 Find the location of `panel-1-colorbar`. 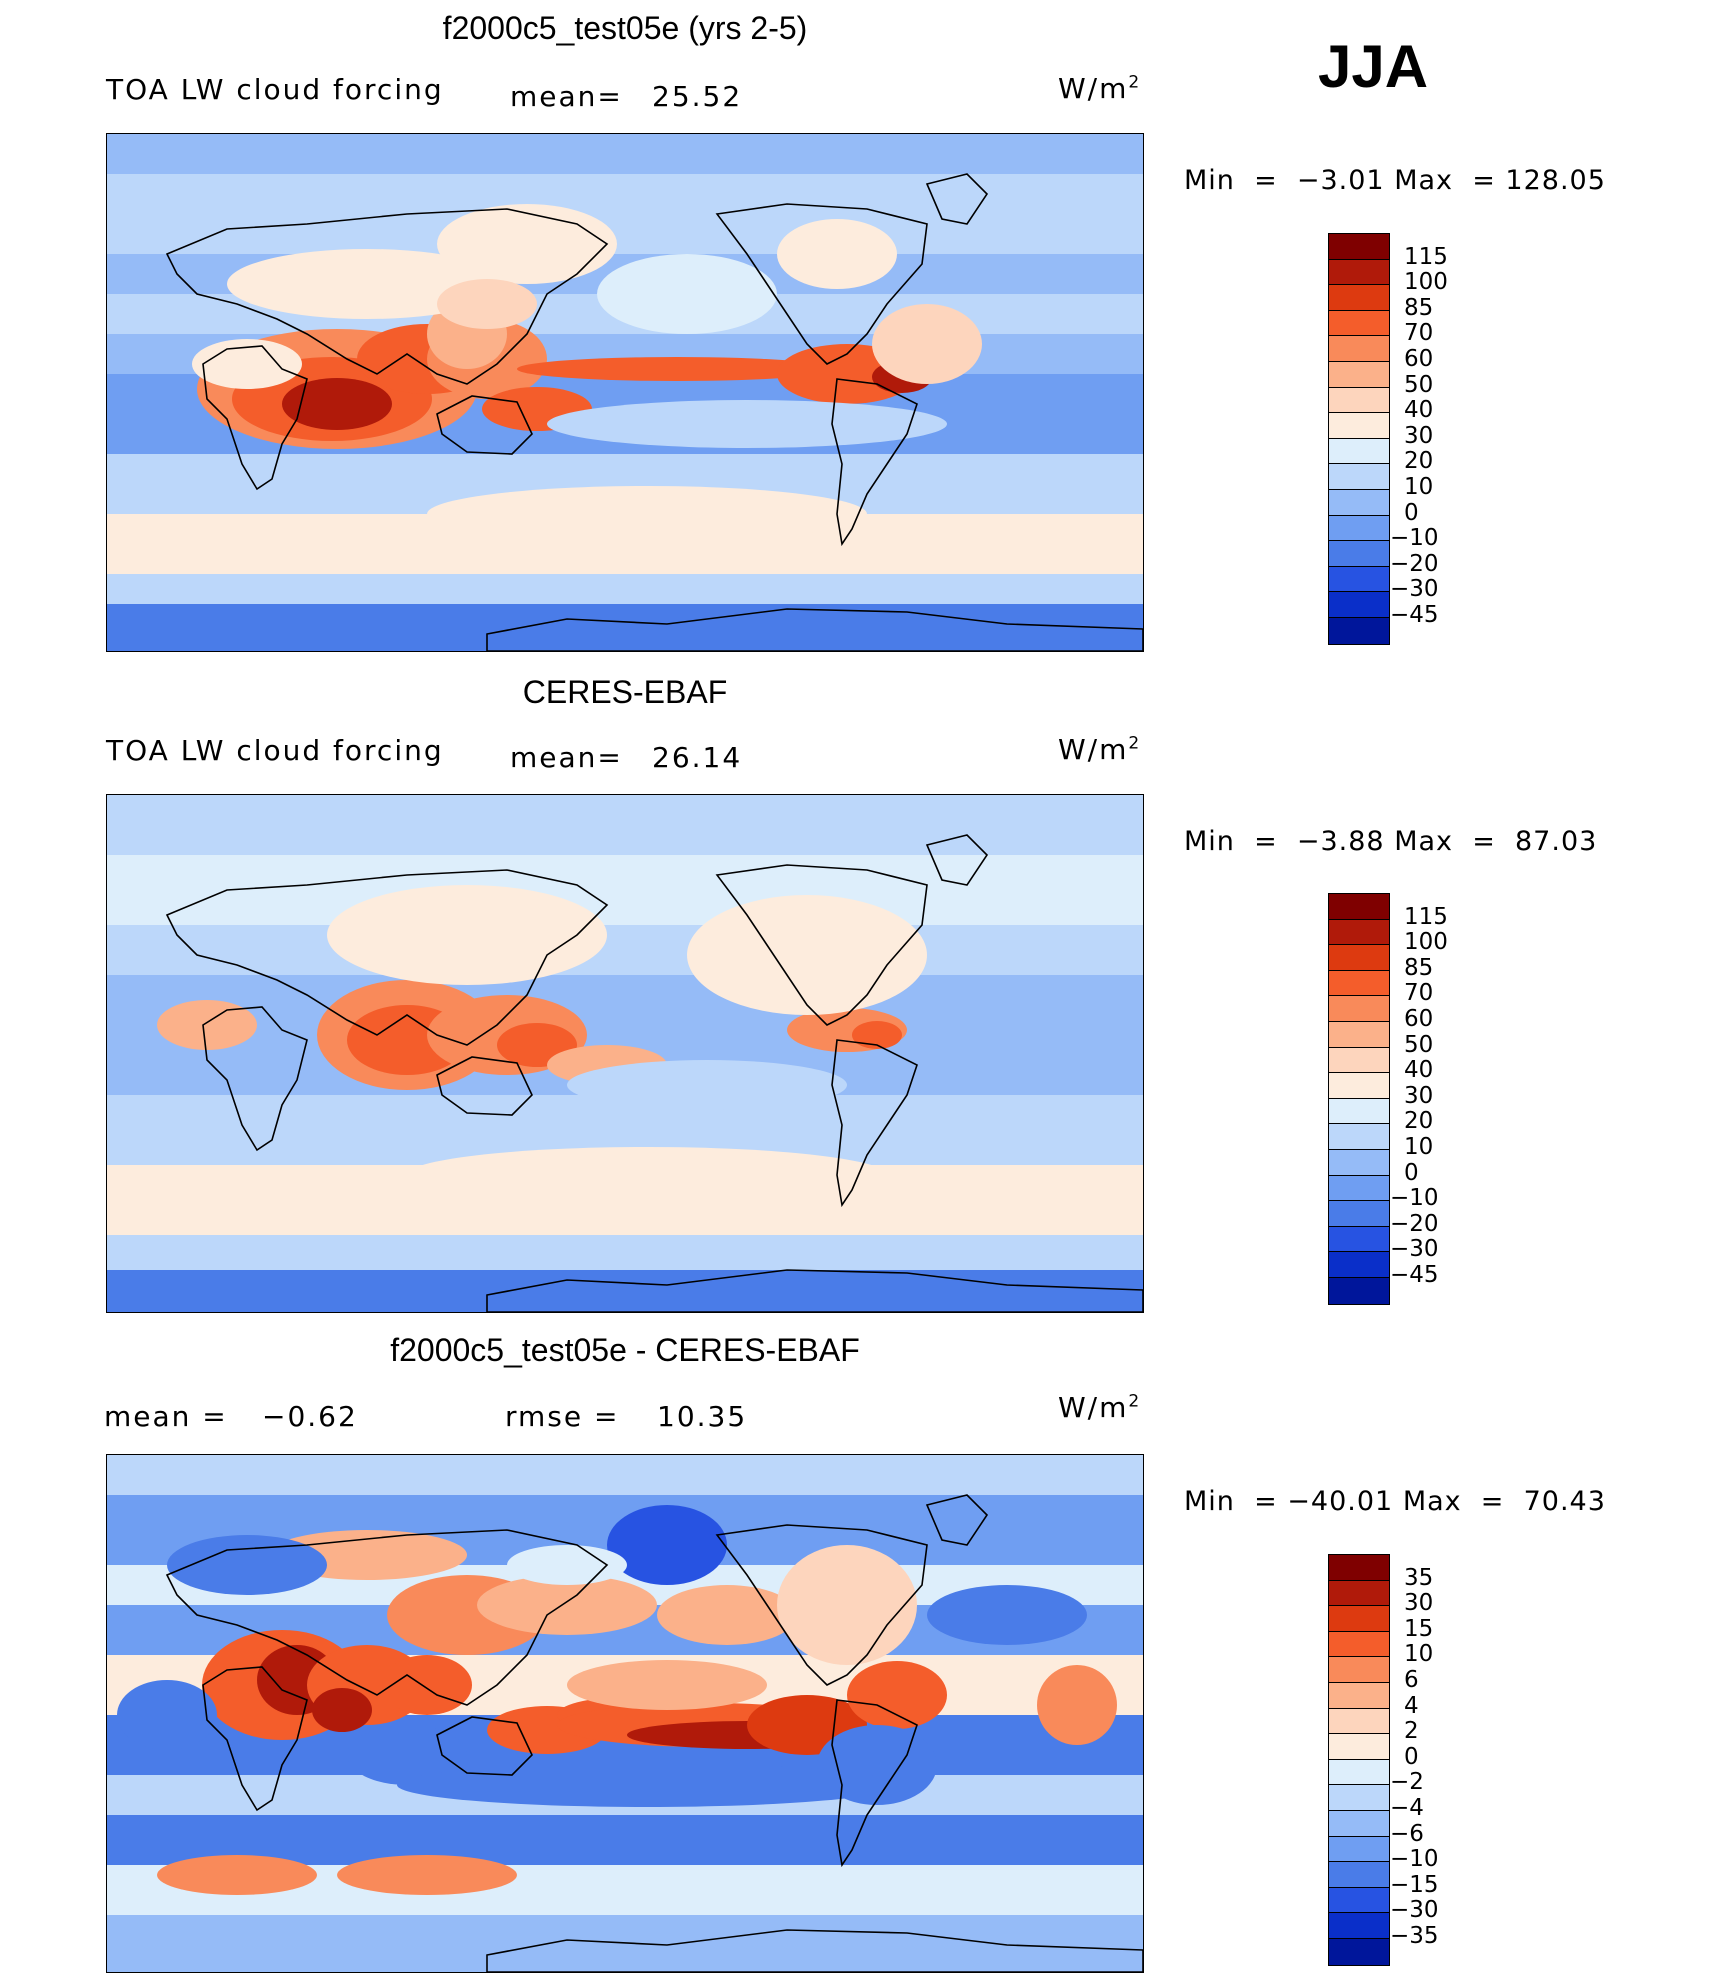

panel-1-colorbar is located at coordinates (1359, 439).